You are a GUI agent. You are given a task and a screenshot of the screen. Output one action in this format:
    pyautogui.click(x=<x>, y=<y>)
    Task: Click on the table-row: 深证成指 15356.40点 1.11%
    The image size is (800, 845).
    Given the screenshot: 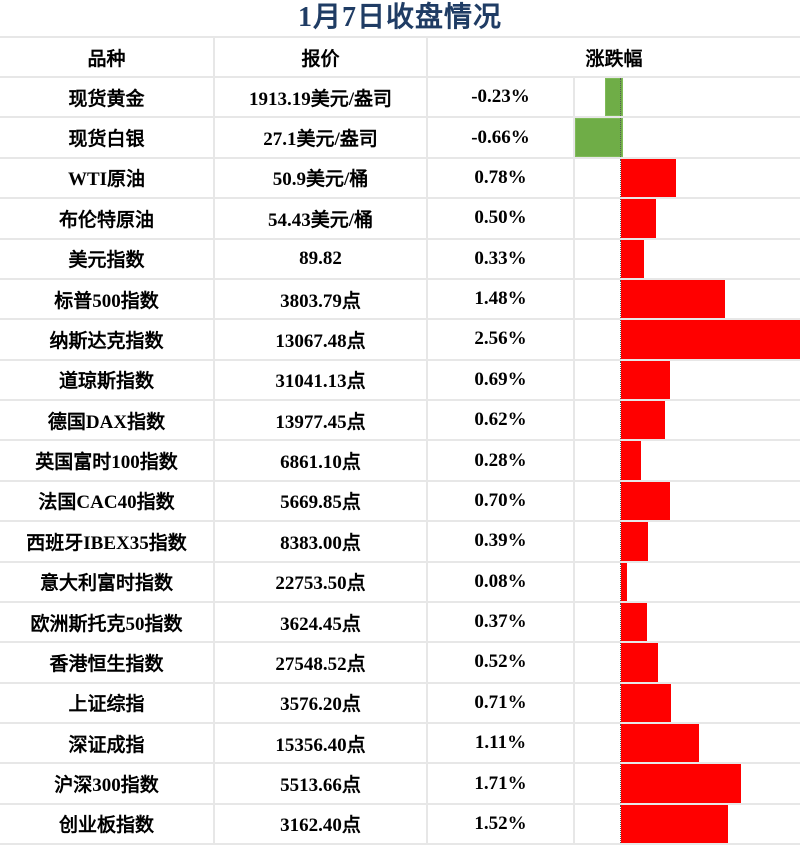 What is the action you would take?
    pyautogui.click(x=400, y=744)
    